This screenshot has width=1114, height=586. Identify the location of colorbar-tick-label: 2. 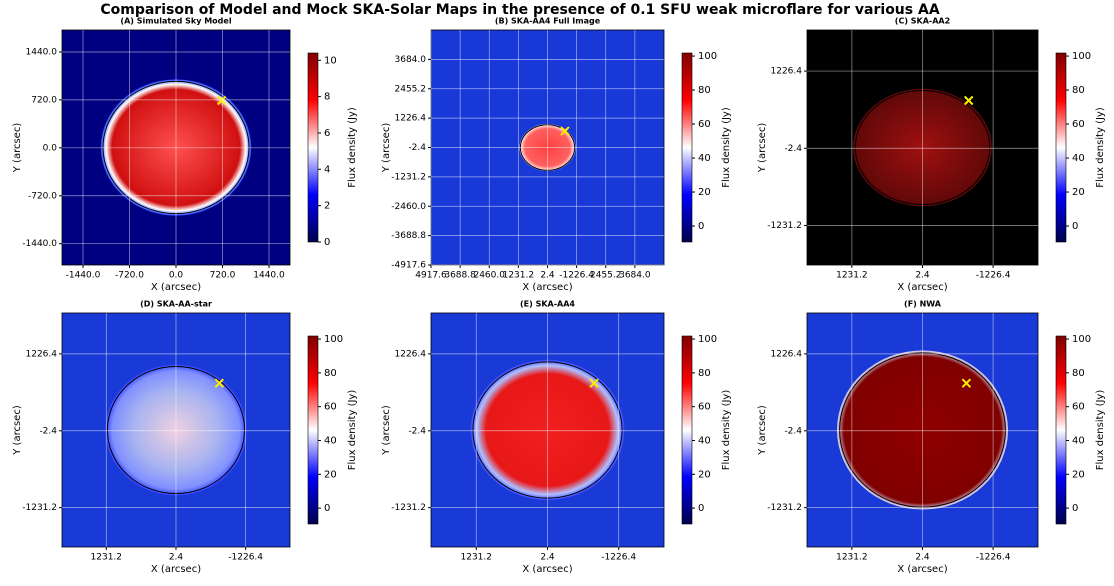
(327, 206).